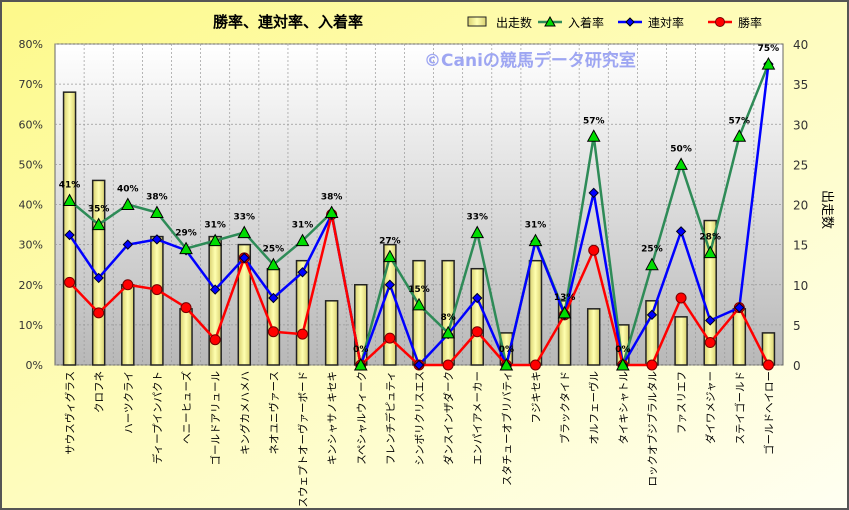 This screenshot has height=510, width=849. What do you see at coordinates (750, 22) in the screenshot?
I see `legend-label: 勝率` at bounding box center [750, 22].